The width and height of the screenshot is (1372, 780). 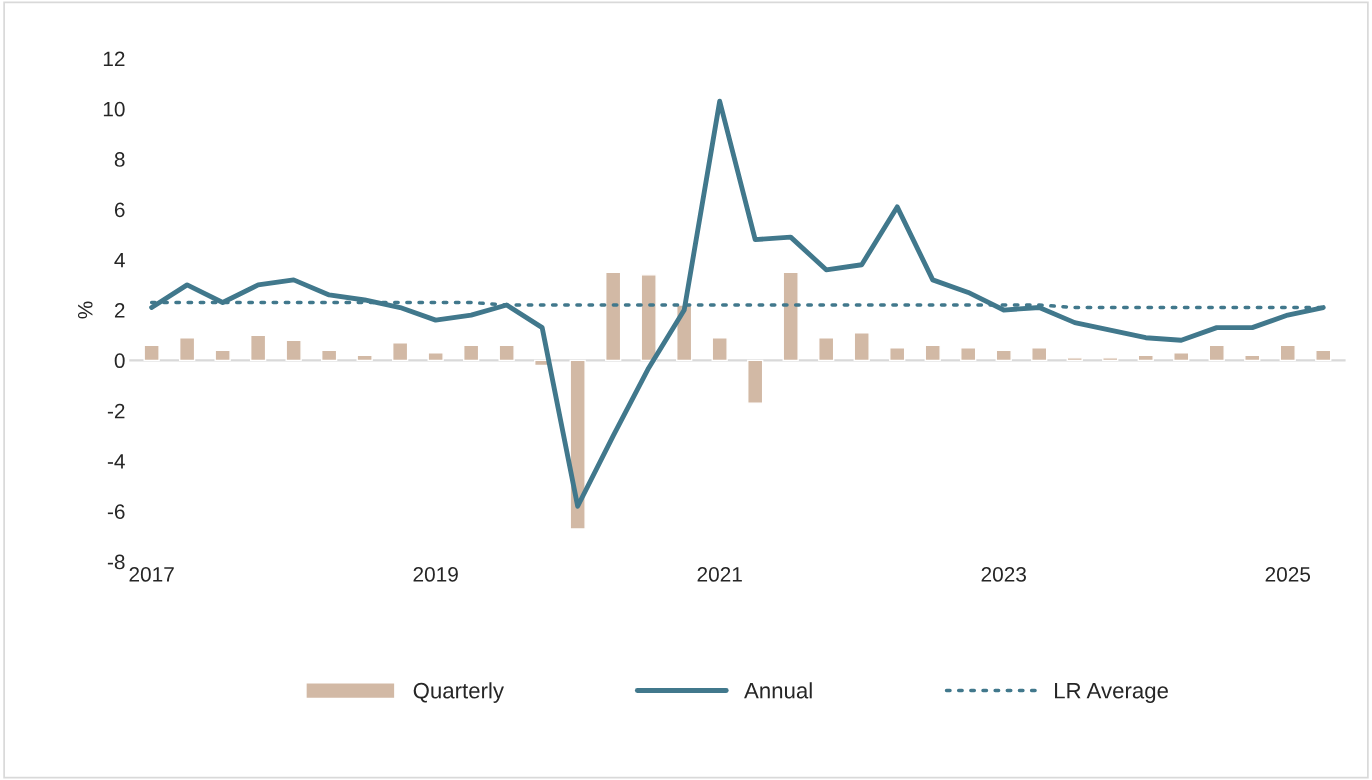 What do you see at coordinates (119, 210) in the screenshot?
I see `y-tick-label: 6` at bounding box center [119, 210].